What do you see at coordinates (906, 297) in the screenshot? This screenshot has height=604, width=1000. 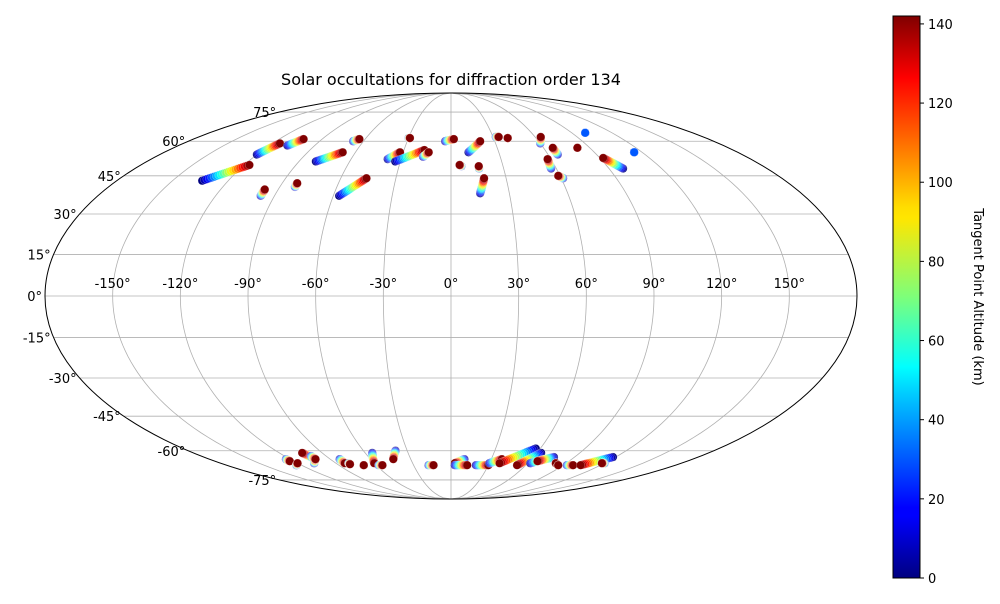 I see `colorbar-gradient` at bounding box center [906, 297].